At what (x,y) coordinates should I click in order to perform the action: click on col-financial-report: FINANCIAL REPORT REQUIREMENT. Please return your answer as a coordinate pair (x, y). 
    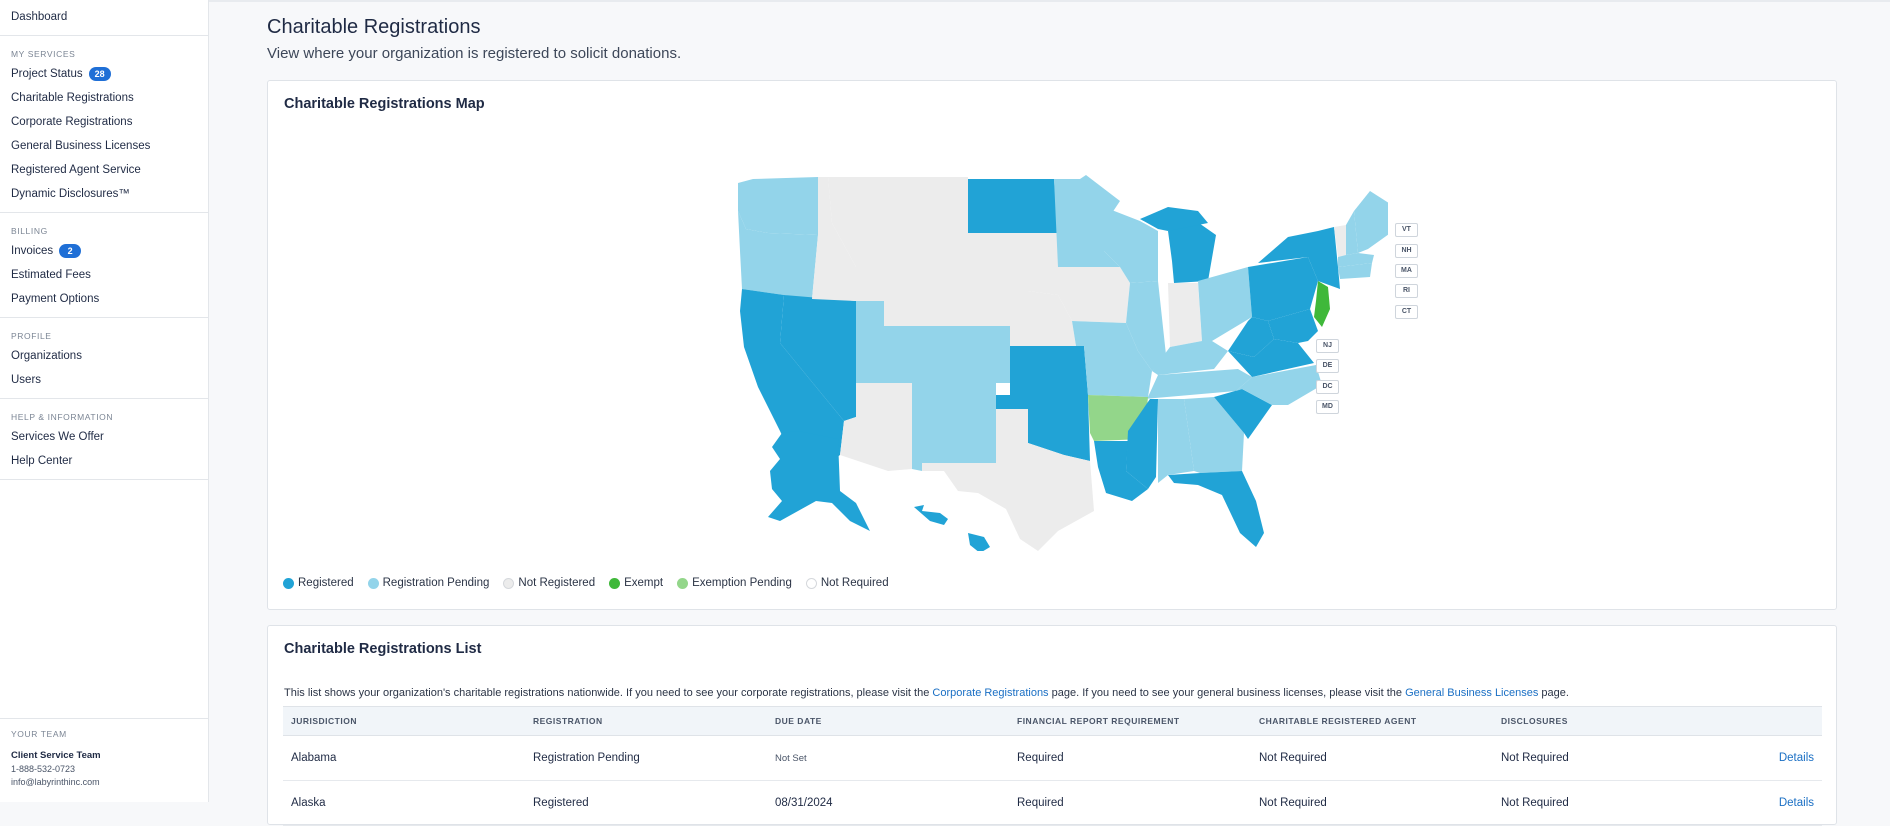
    Looking at the image, I should click on (1130, 721).